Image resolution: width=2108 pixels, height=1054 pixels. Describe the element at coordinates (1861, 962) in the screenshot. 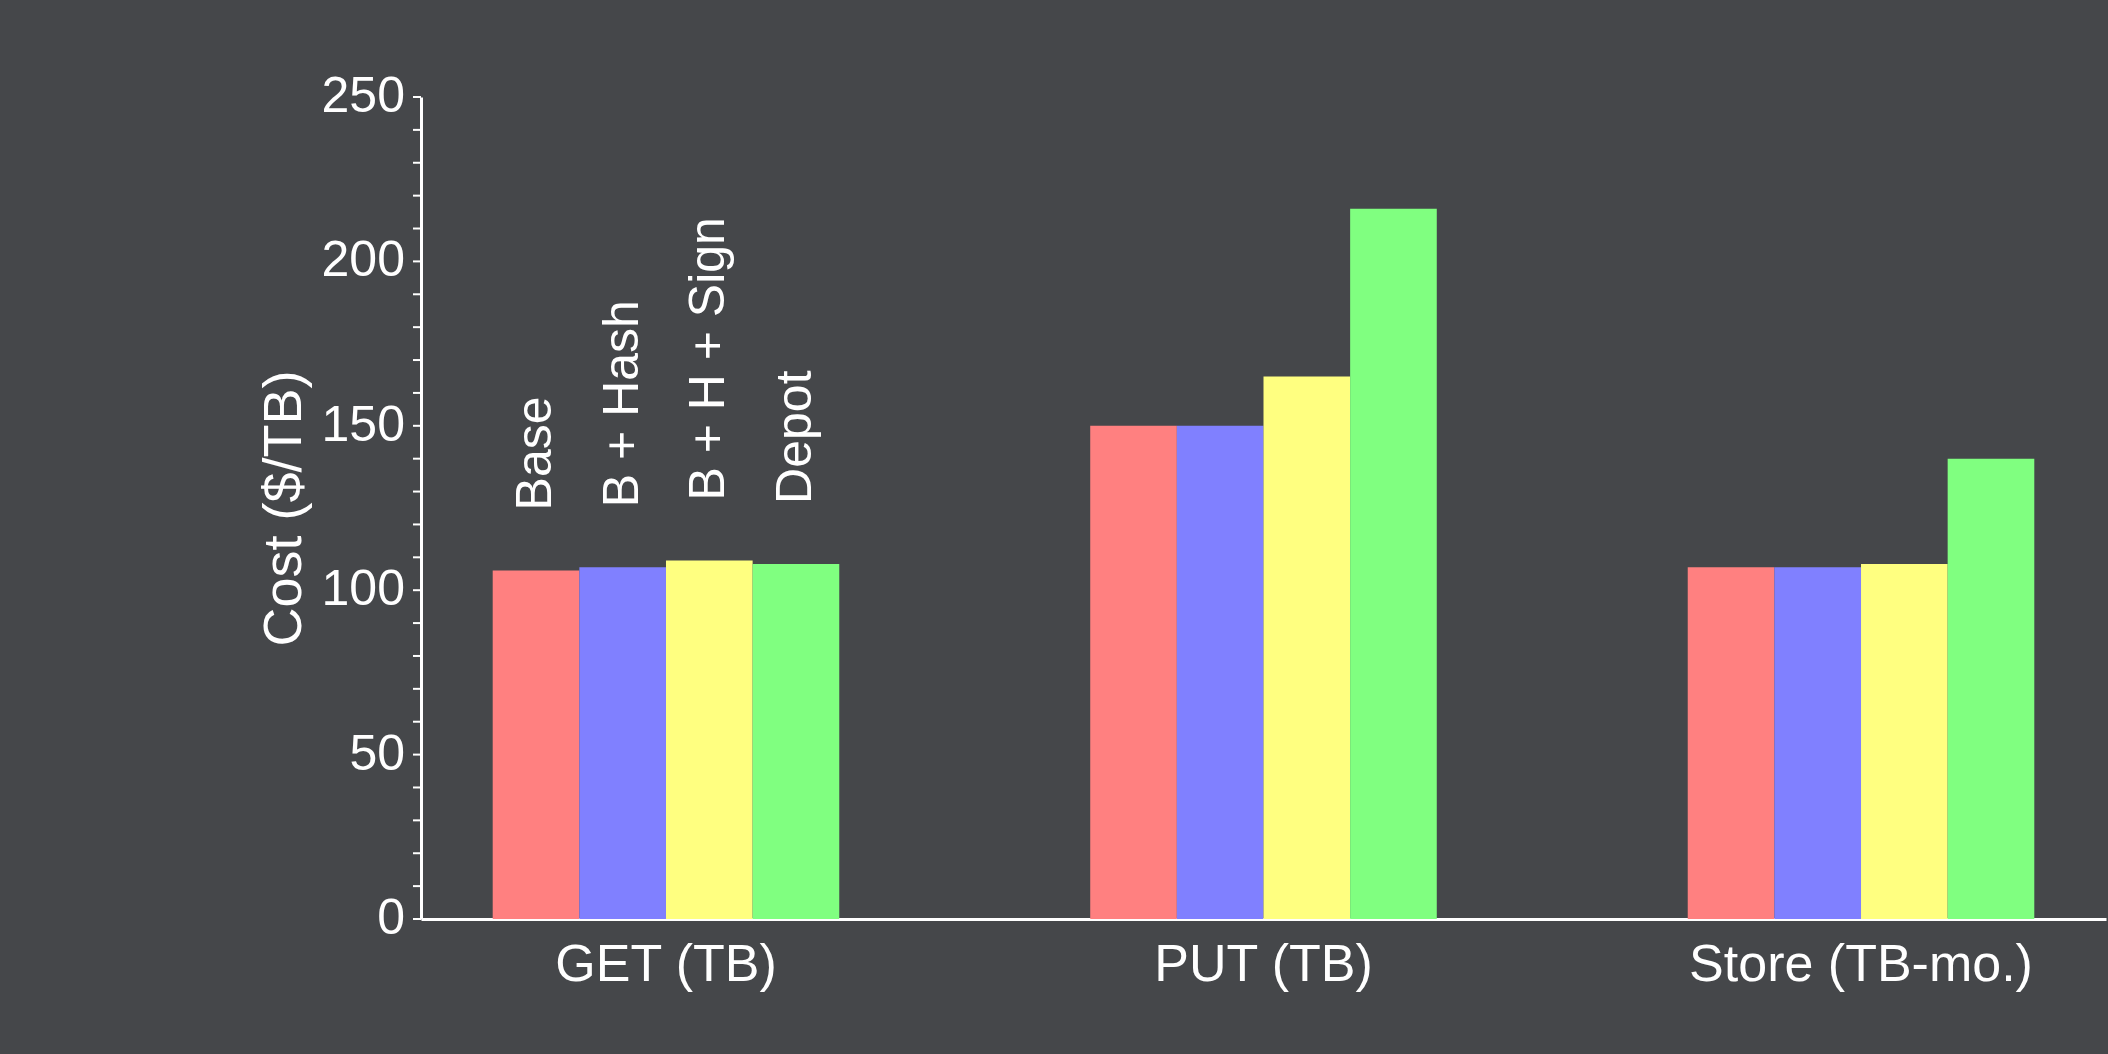

I see `x-tick-label: Store (TB-mo.)` at that location.